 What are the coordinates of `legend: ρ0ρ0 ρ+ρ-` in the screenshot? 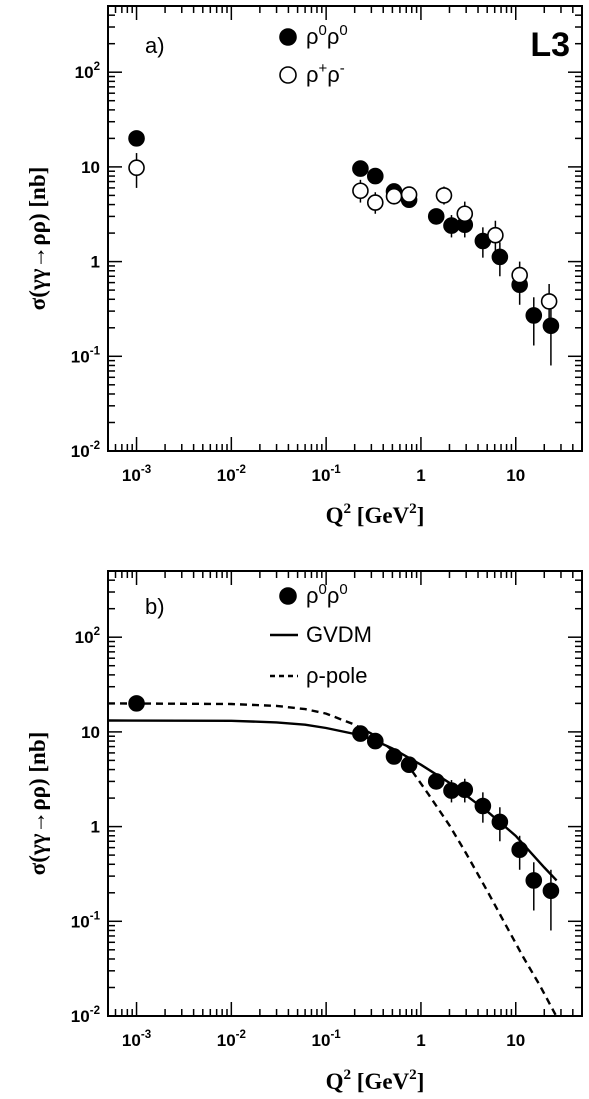 It's located at (313, 54).